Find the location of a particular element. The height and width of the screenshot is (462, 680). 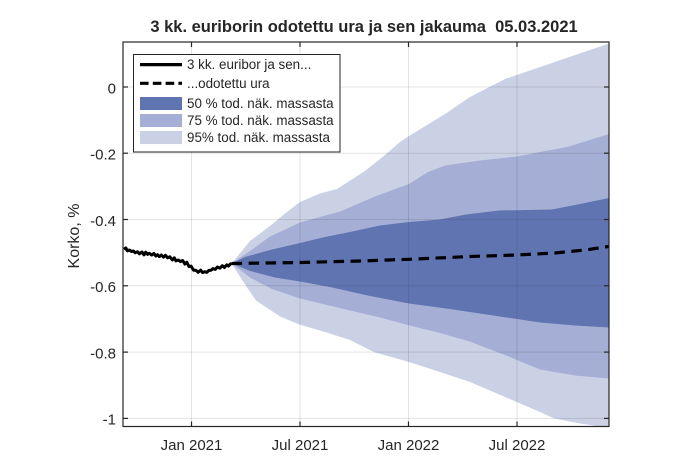

svg-text: 0 is located at coordinates (112, 88).